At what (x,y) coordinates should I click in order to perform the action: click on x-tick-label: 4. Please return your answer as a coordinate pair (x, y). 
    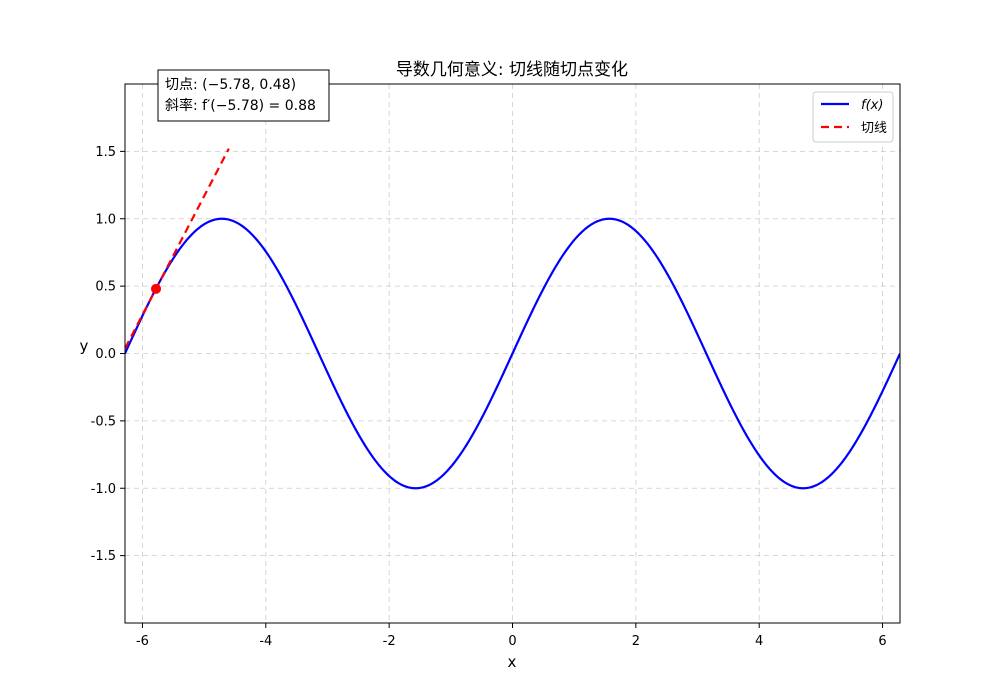
    Looking at the image, I should click on (759, 641).